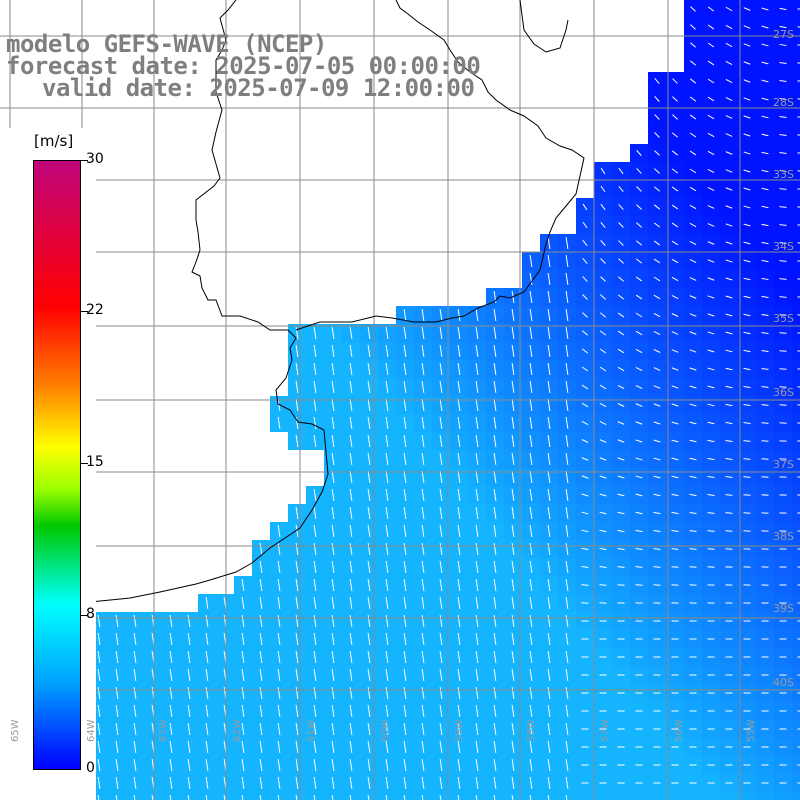  What do you see at coordinates (679, 730) in the screenshot?
I see `lon-label: 56W` at bounding box center [679, 730].